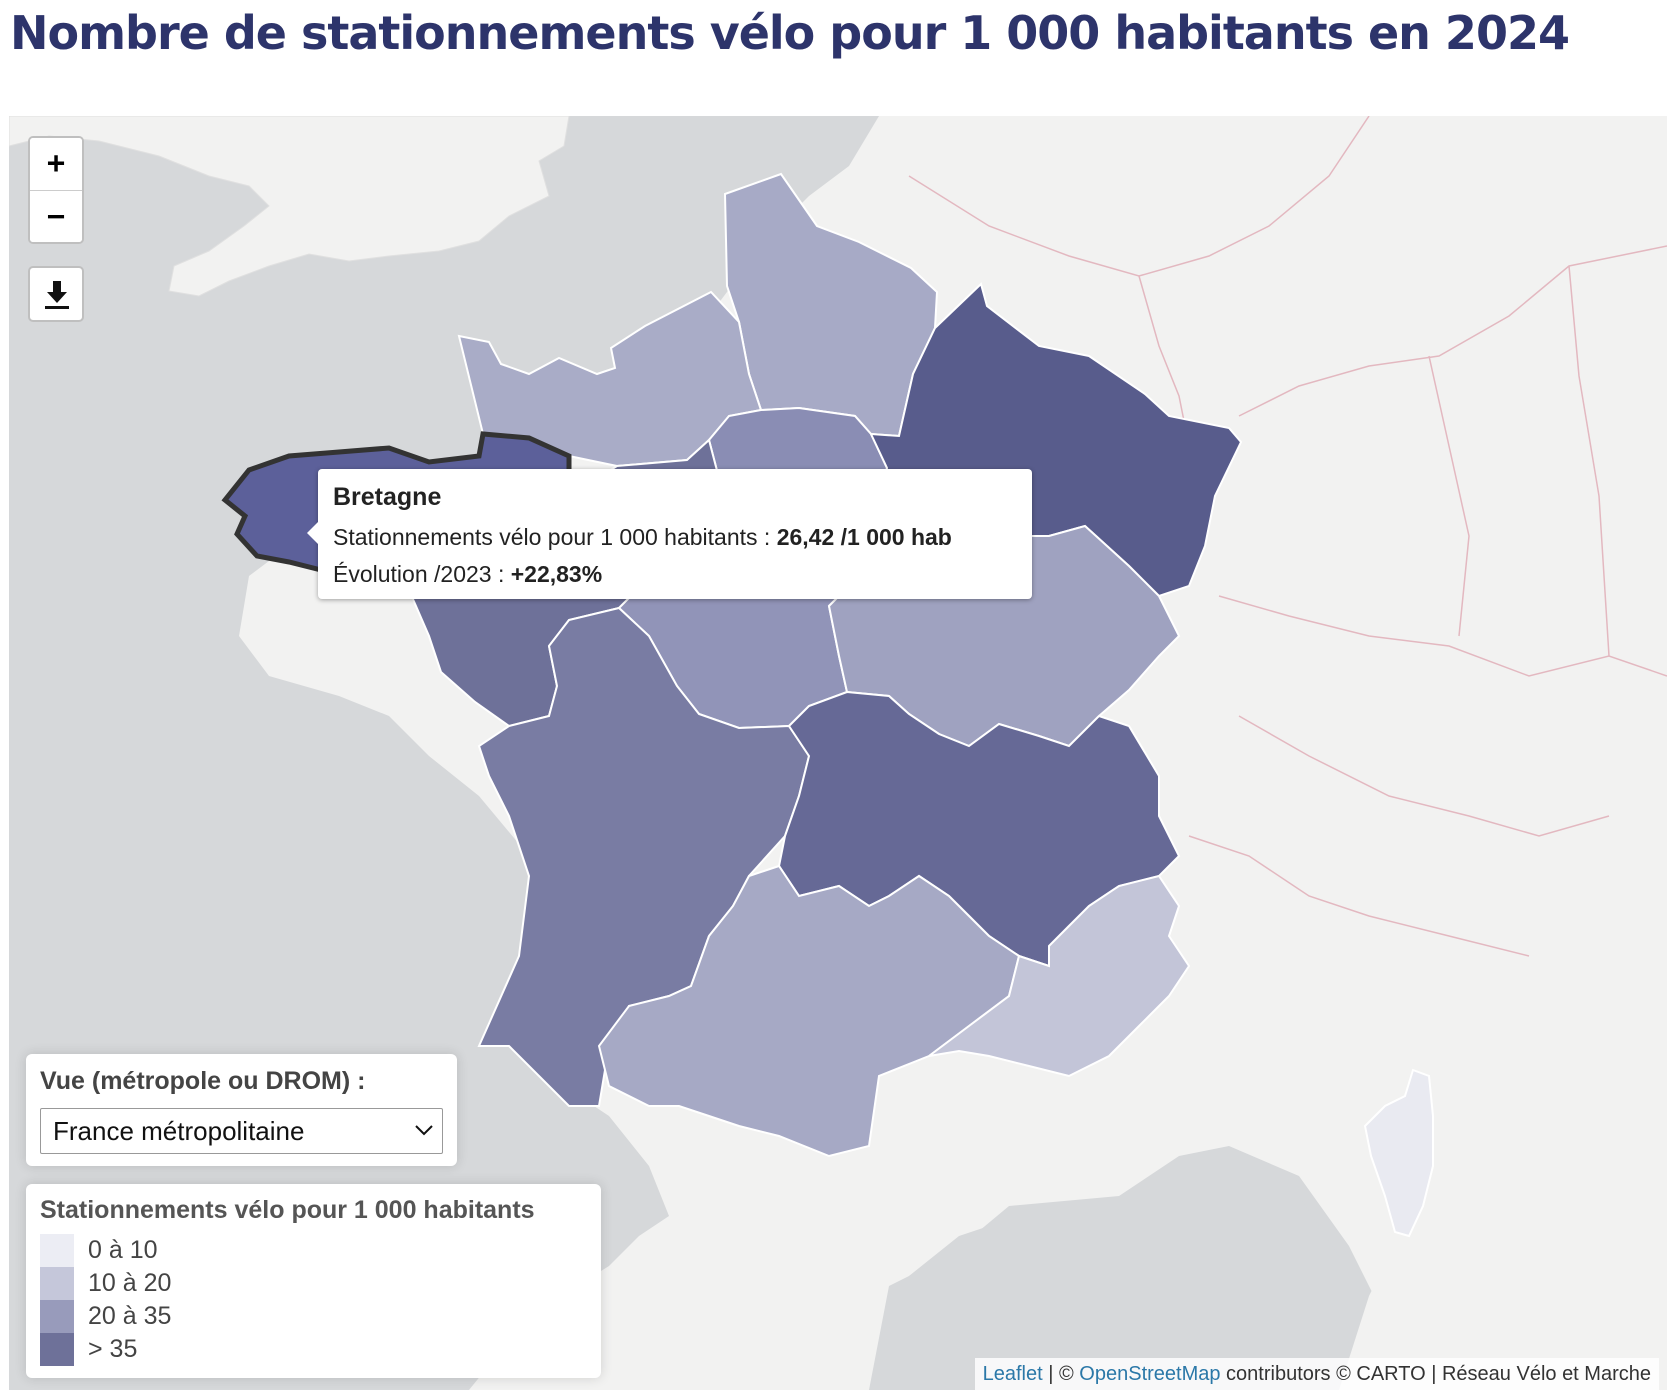 Image resolution: width=1680 pixels, height=1394 pixels. I want to click on region-corse, so click(1398, 1153).